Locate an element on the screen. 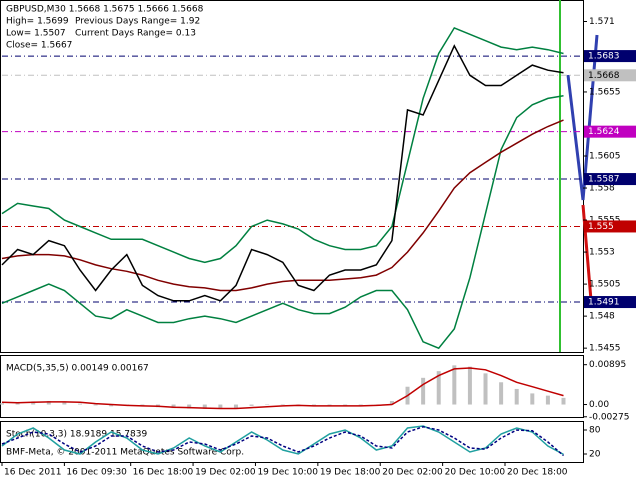  x-tick-label: 19 Dec 18:00 is located at coordinates (350, 473).